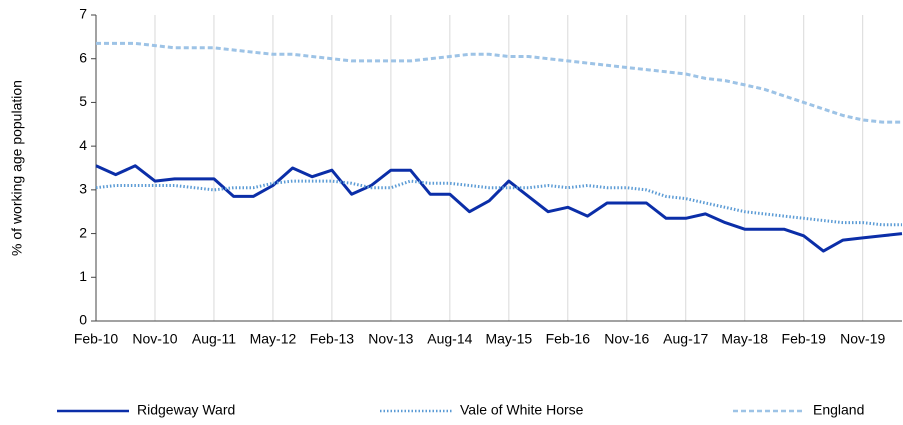  What do you see at coordinates (522, 410) in the screenshot?
I see `legend-label: Vale of White Horse` at bounding box center [522, 410].